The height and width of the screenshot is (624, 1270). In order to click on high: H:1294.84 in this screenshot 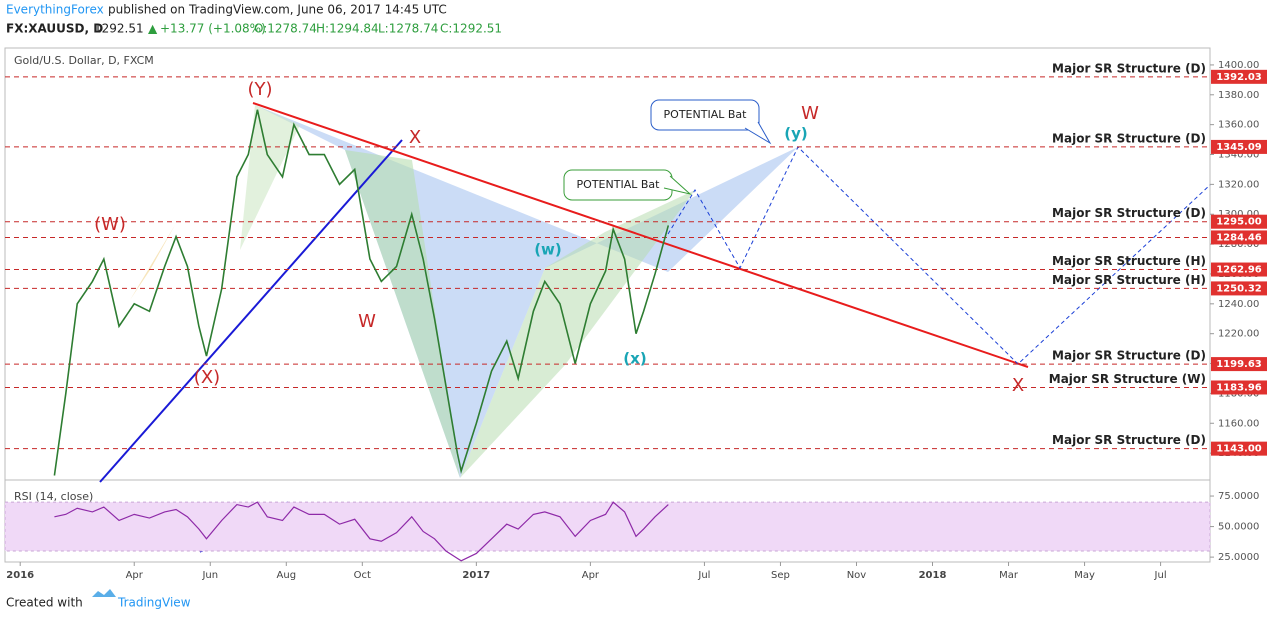, I will do `click(347, 29)`.